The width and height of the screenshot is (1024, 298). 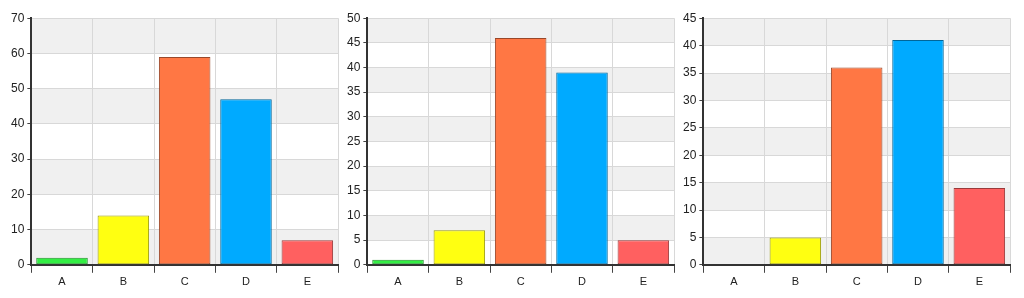 I want to click on y-tick-label: 60, so click(x=17, y=52).